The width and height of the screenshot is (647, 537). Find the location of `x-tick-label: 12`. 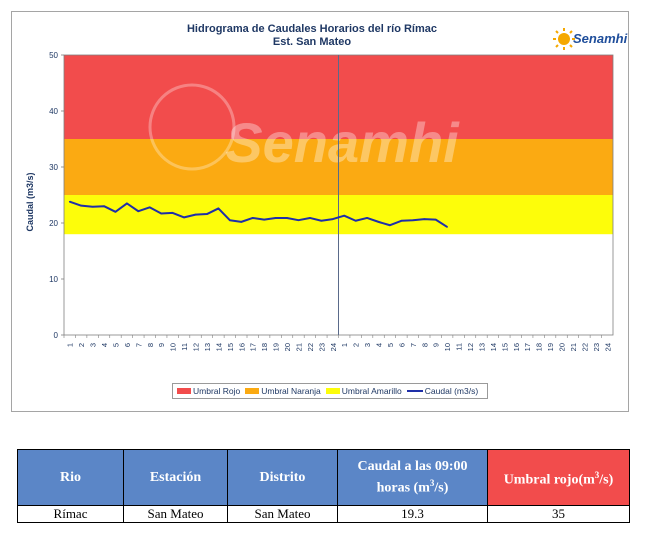

x-tick-label: 12 is located at coordinates (196, 347).